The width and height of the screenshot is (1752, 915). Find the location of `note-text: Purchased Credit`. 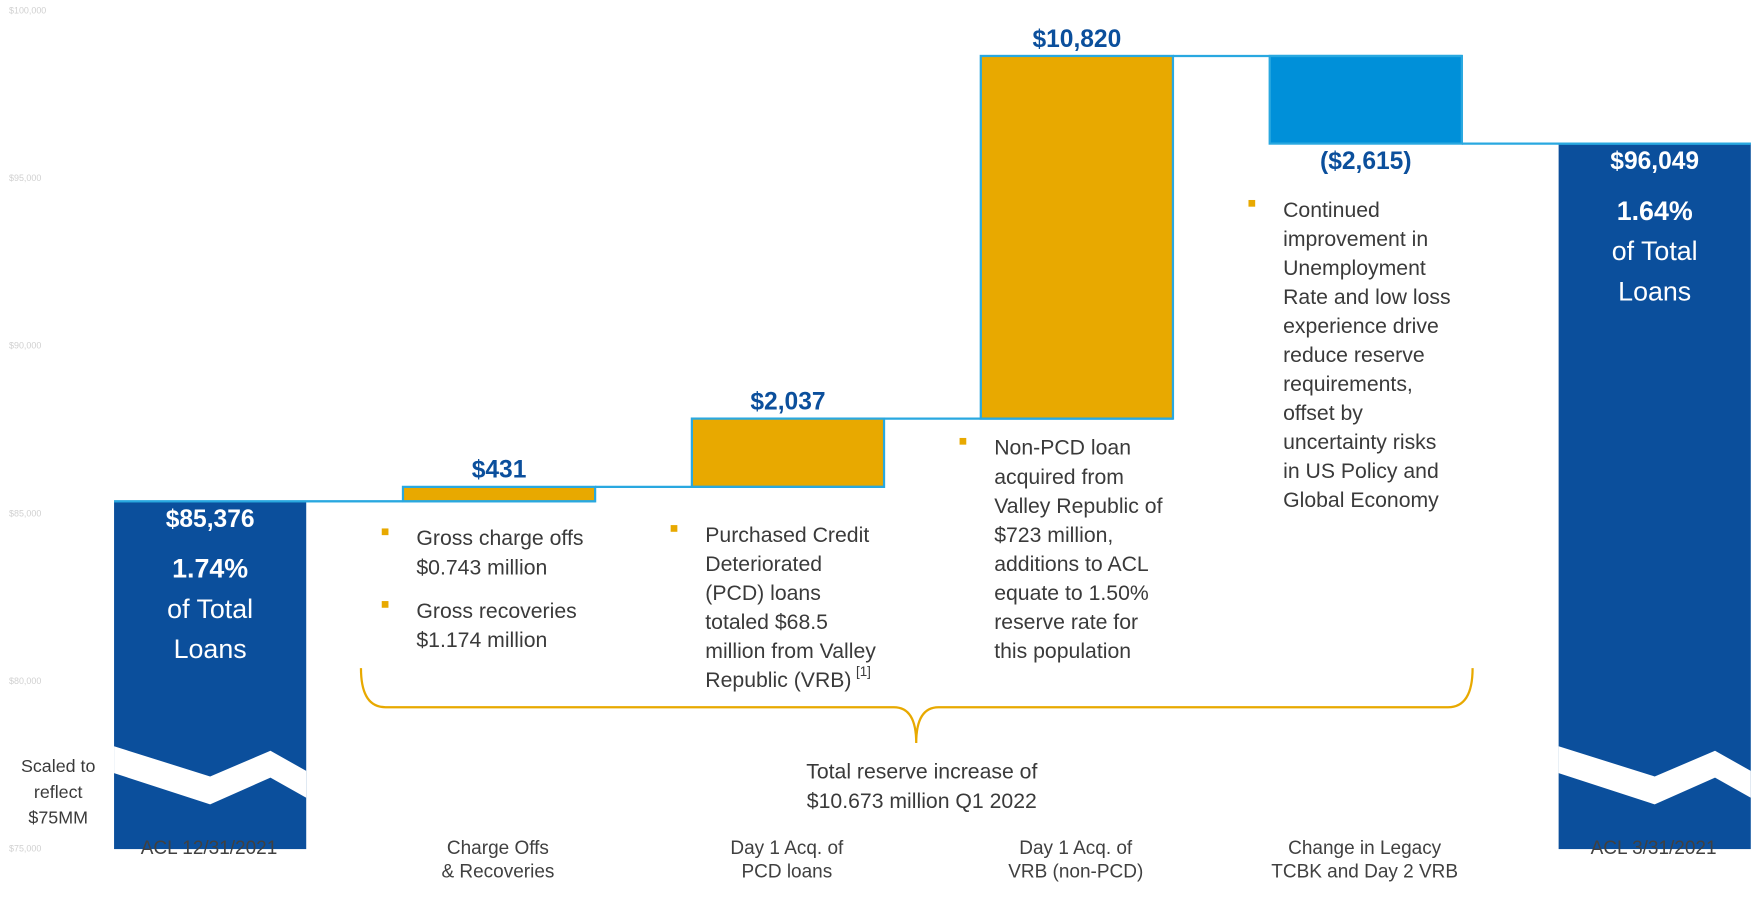

note-text: Purchased Credit is located at coordinates (787, 535).